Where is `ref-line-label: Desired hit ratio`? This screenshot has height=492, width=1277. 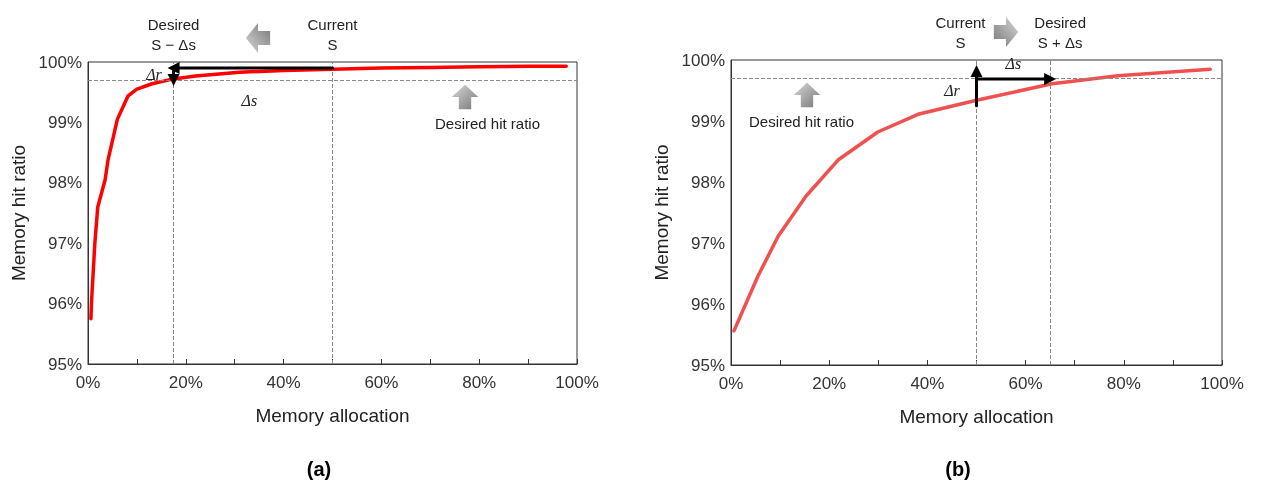 ref-line-label: Desired hit ratio is located at coordinates (802, 121).